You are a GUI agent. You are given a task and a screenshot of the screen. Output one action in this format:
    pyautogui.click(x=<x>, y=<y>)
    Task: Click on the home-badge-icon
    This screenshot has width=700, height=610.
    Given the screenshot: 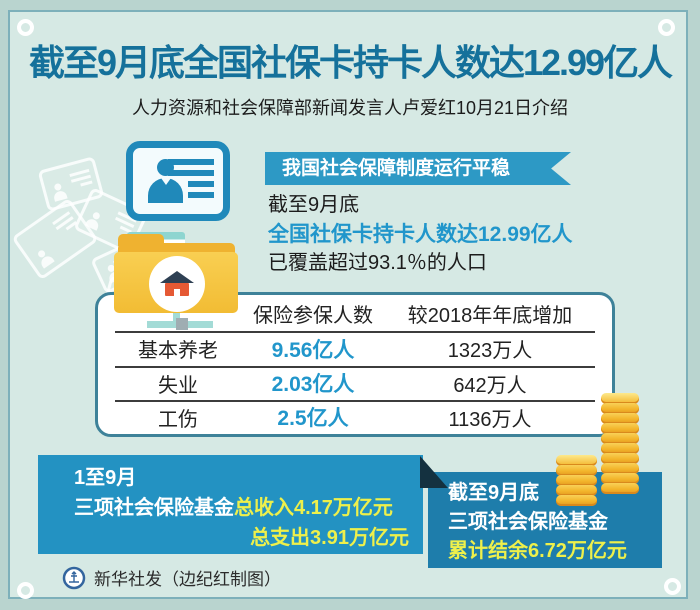 What is the action you would take?
    pyautogui.click(x=177, y=284)
    